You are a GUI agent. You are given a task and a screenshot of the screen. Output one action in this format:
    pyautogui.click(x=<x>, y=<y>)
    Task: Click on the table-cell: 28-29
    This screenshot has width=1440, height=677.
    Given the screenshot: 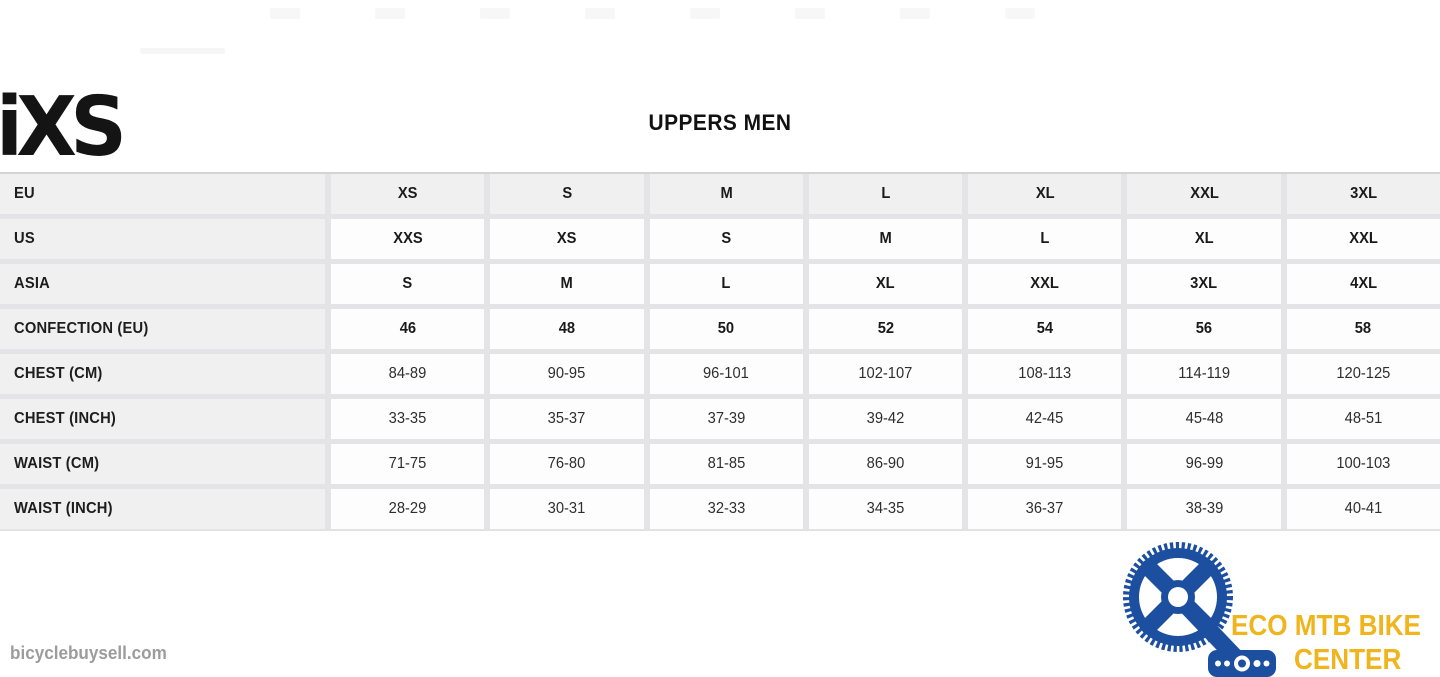 What is the action you would take?
    pyautogui.click(x=408, y=509)
    